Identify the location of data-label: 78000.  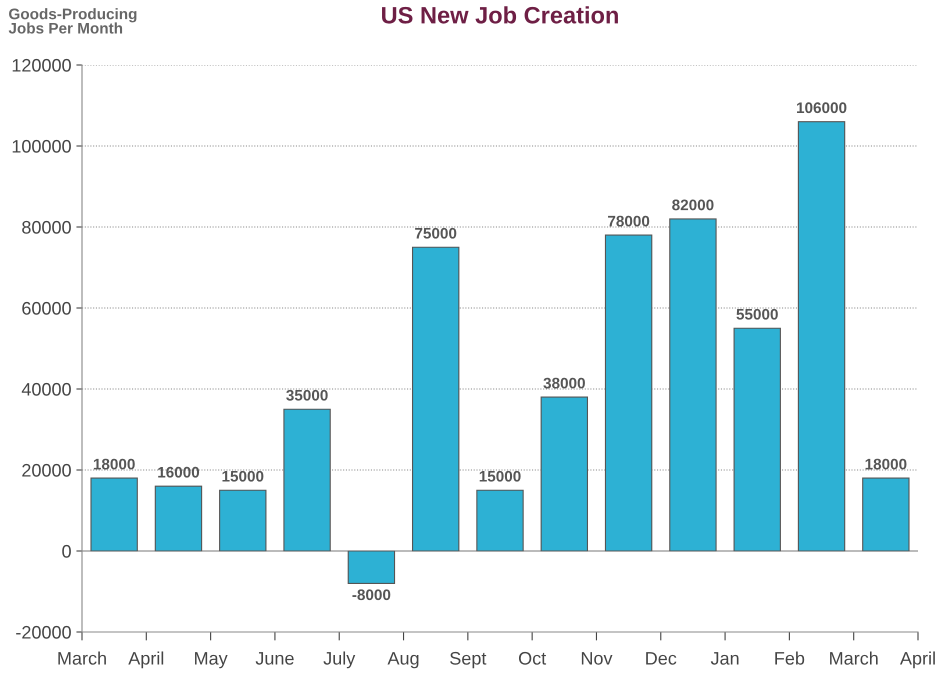
(629, 221).